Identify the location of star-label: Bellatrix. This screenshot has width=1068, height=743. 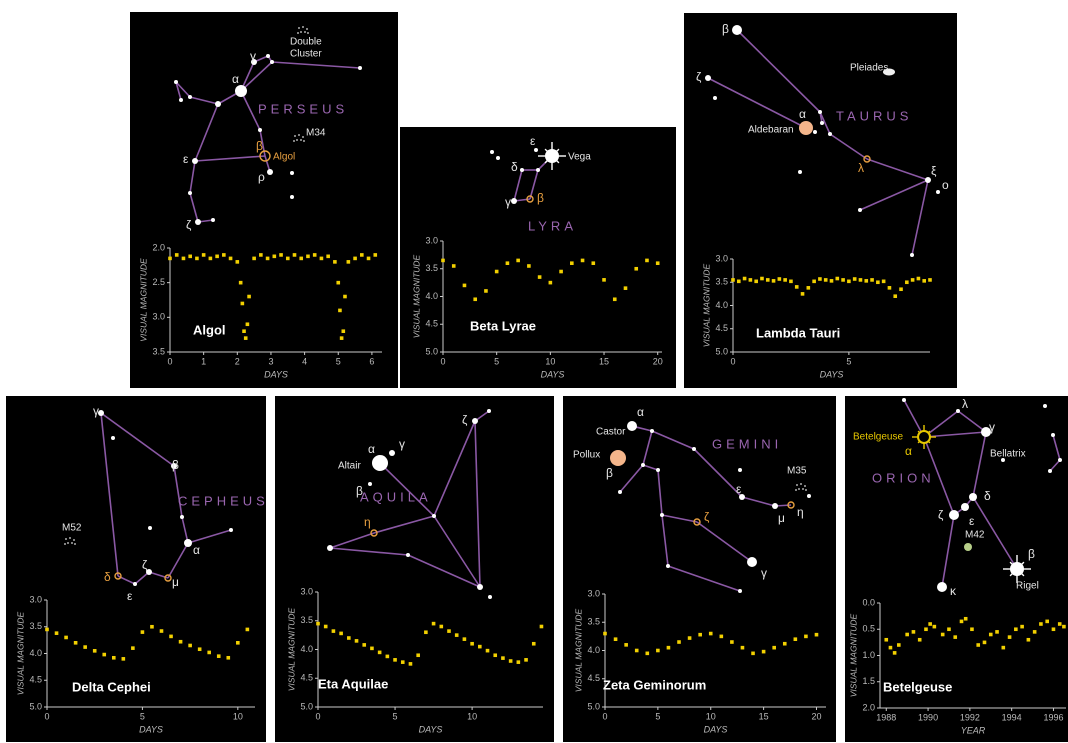
(1008, 454).